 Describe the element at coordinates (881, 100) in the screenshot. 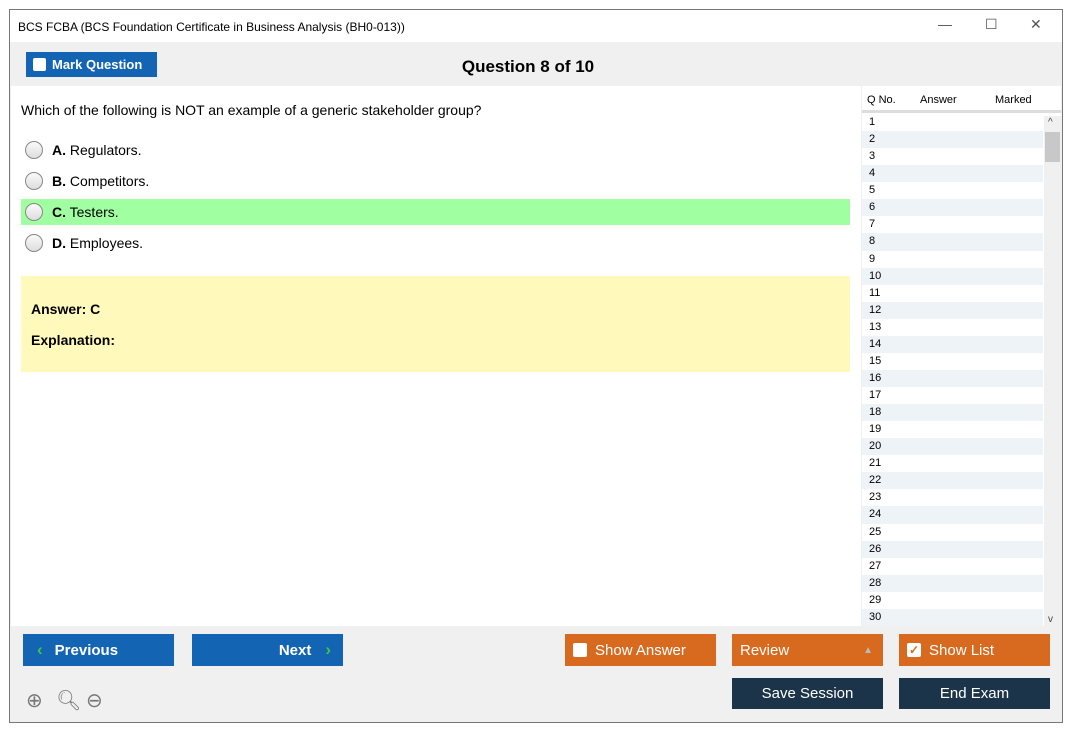

I see `header-qno: Q No.` at that location.